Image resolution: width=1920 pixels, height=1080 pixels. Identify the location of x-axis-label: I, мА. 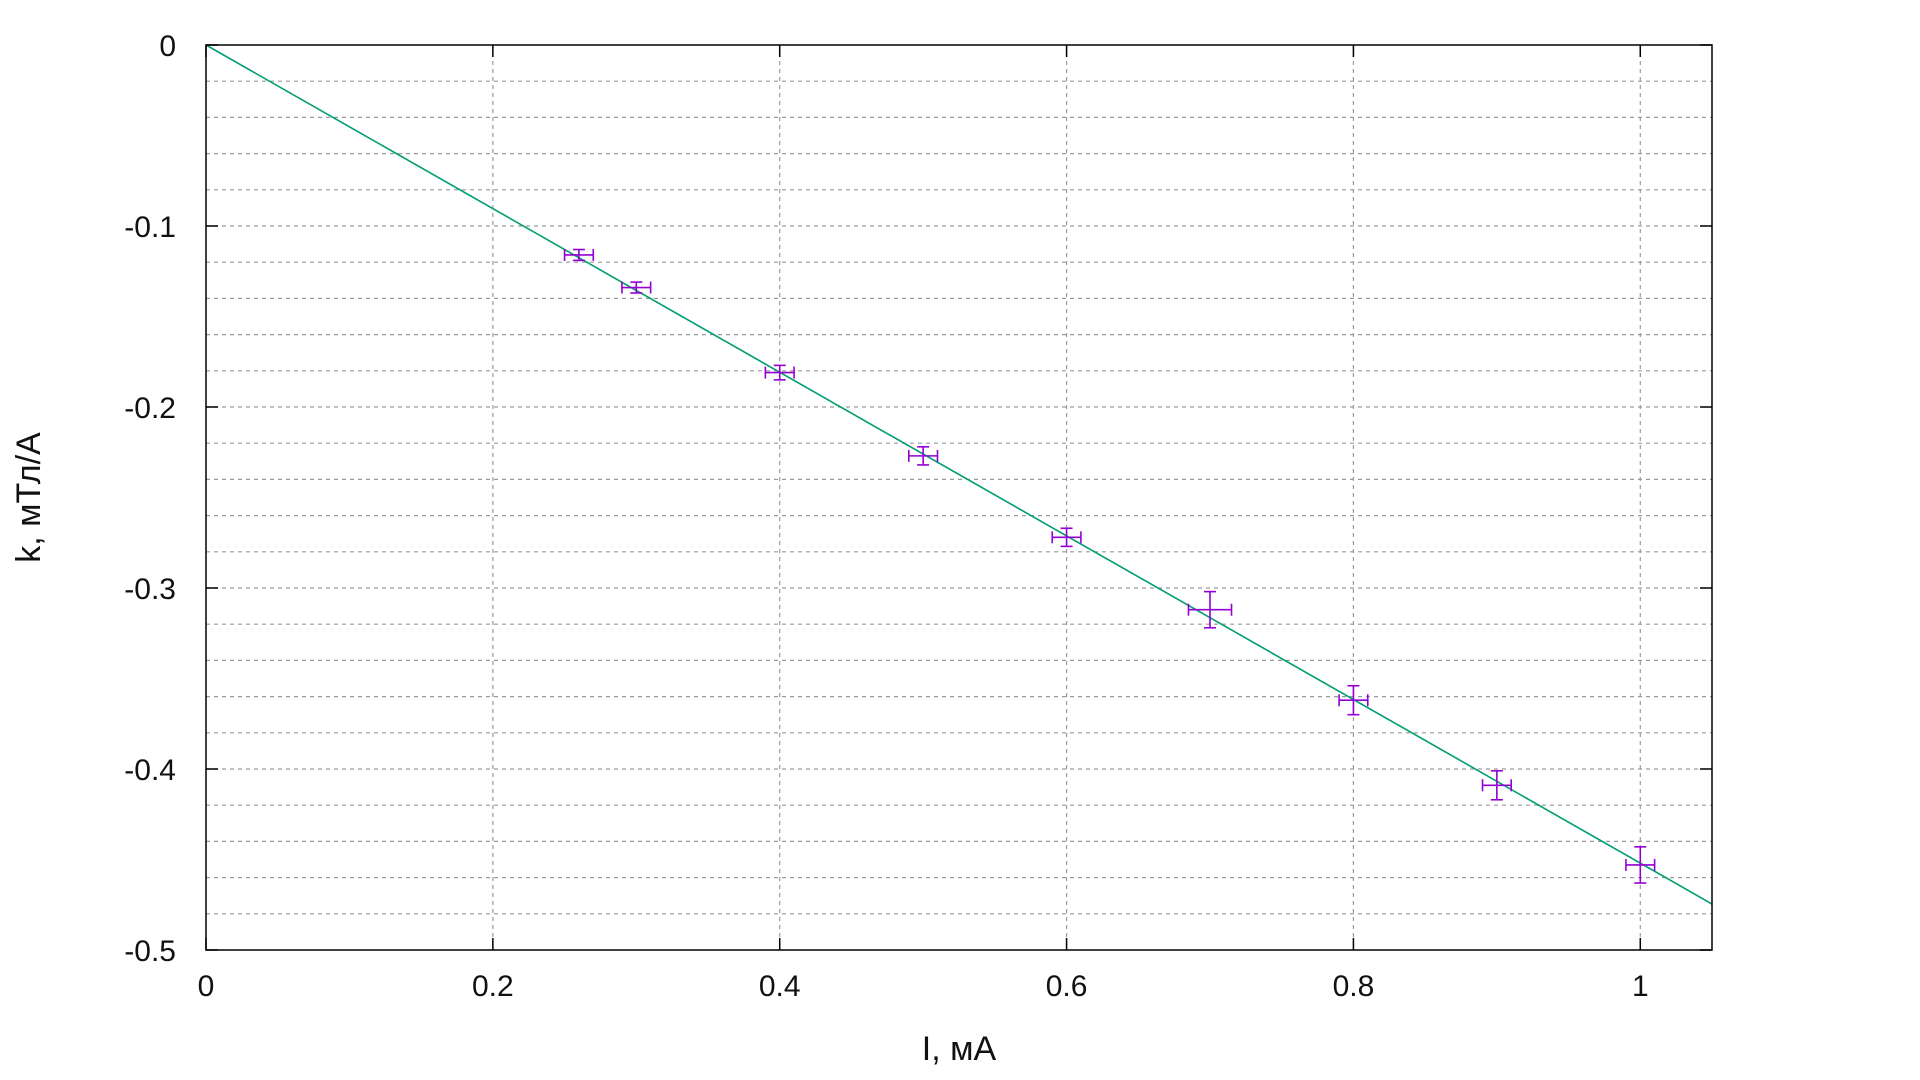
(959, 1049).